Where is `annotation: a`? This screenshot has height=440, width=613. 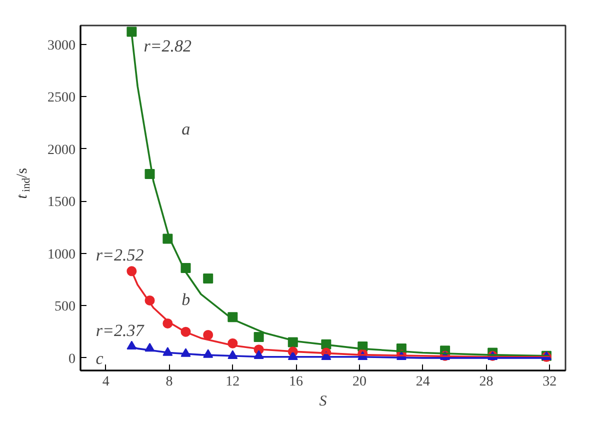 annotation: a is located at coordinates (186, 128).